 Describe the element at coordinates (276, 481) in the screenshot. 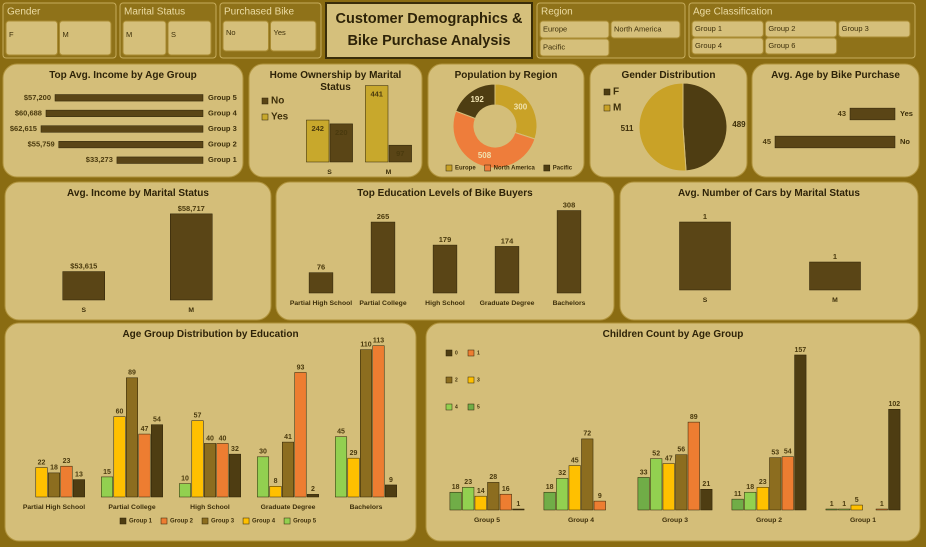

I see `value-label: 8` at that location.